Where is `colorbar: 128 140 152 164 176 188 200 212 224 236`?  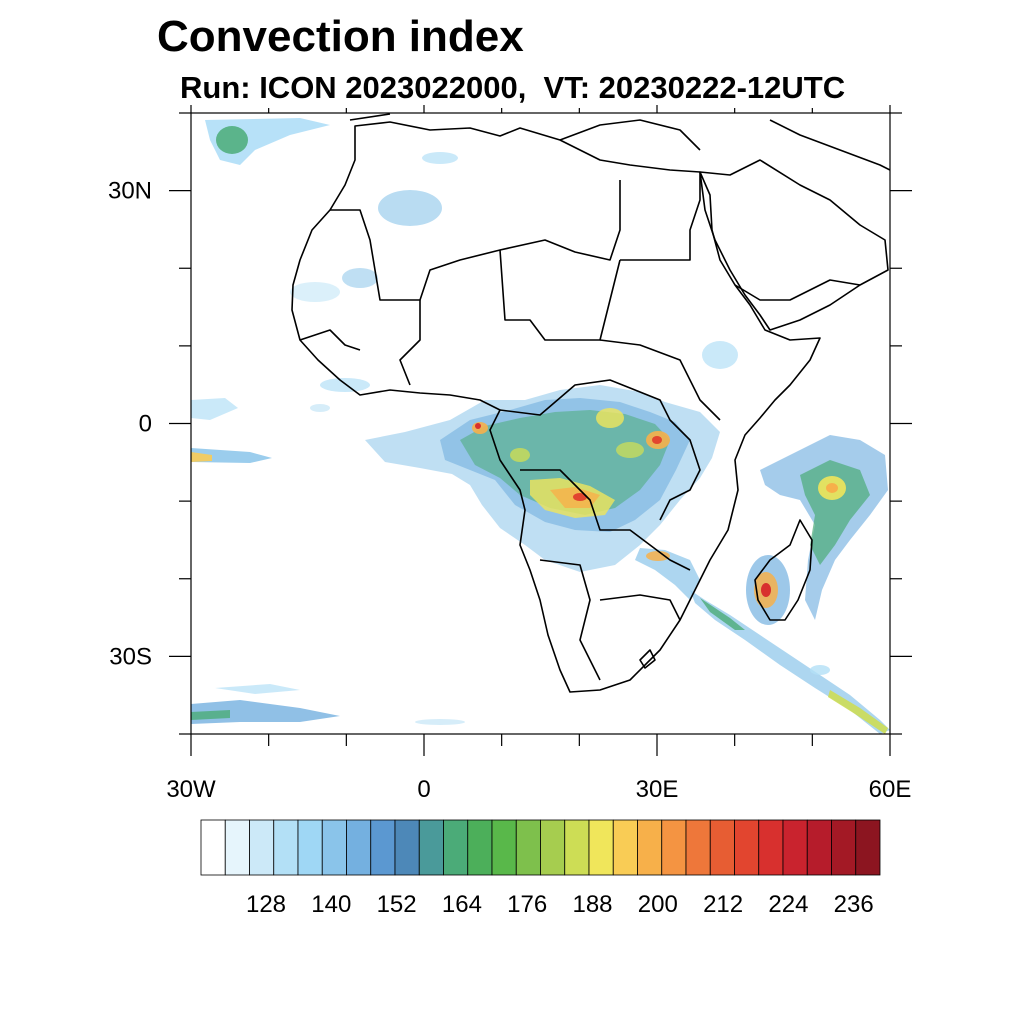
colorbar: 128 140 152 164 176 188 200 212 224 236 is located at coordinates (540, 868).